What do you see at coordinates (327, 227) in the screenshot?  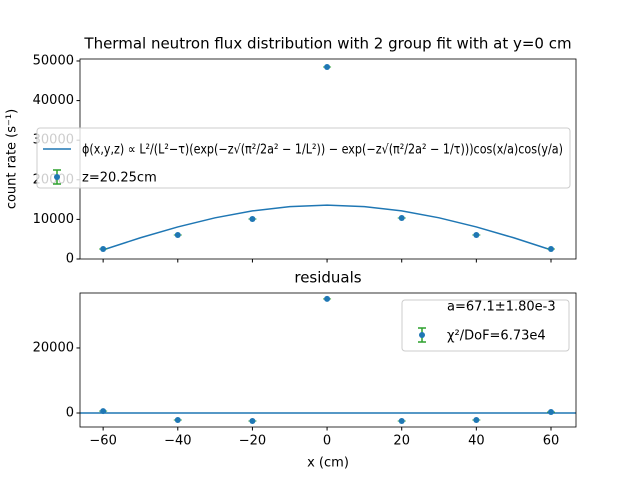 I see `fit-line` at bounding box center [327, 227].